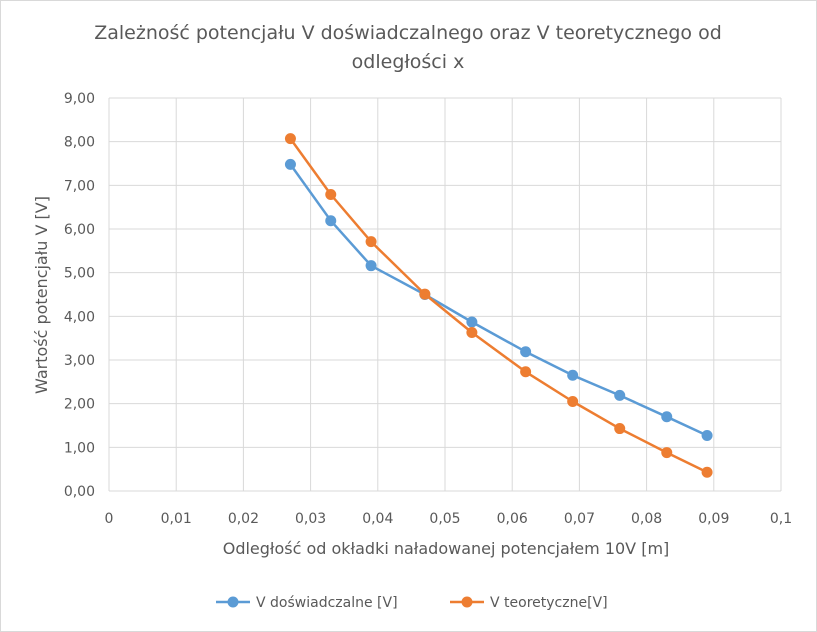  Describe the element at coordinates (79, 295) in the screenshot. I see `y-axis-ticks: 0,00 1,00 2,00 3,00 4,00 5,00 6,00 7,00 8,00 9,00` at that location.